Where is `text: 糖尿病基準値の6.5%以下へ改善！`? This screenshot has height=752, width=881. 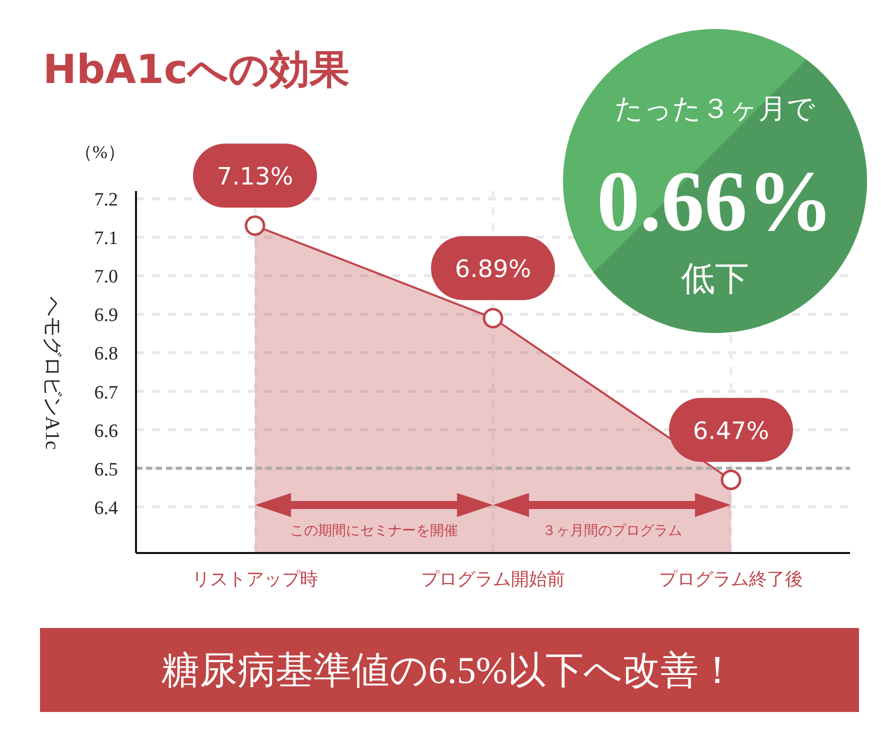 text: 糖尿病基準値の6.5%以下へ改善！ is located at coordinates (449, 671).